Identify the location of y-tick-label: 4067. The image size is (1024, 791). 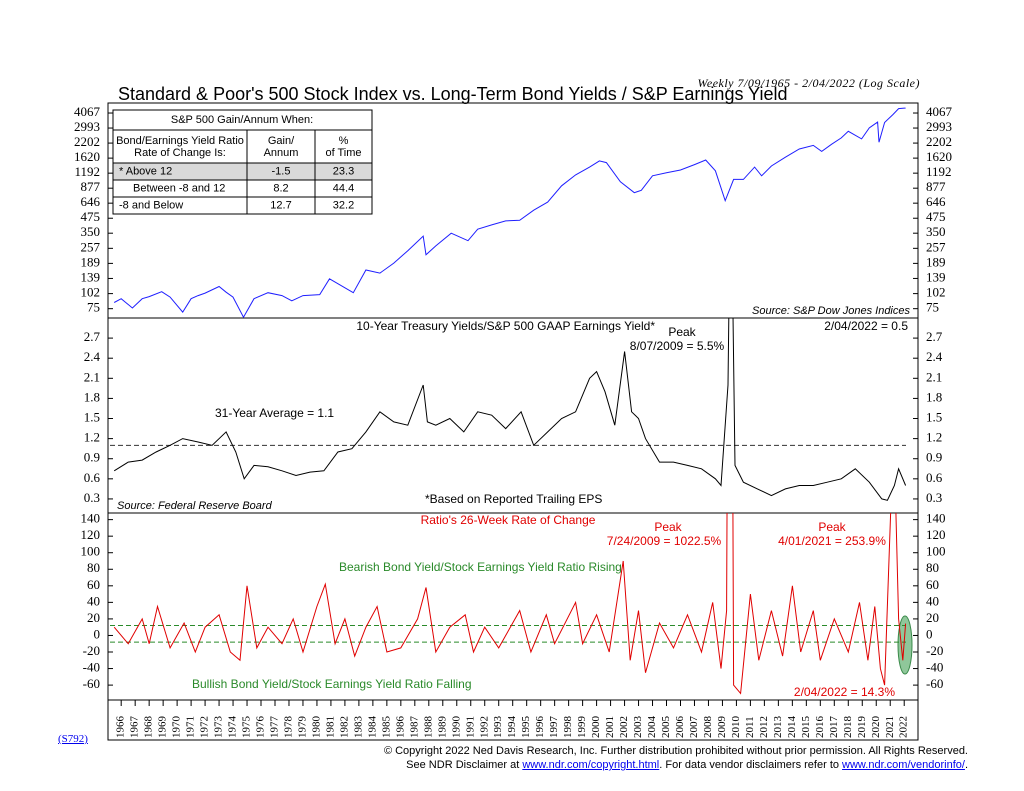
(87, 111).